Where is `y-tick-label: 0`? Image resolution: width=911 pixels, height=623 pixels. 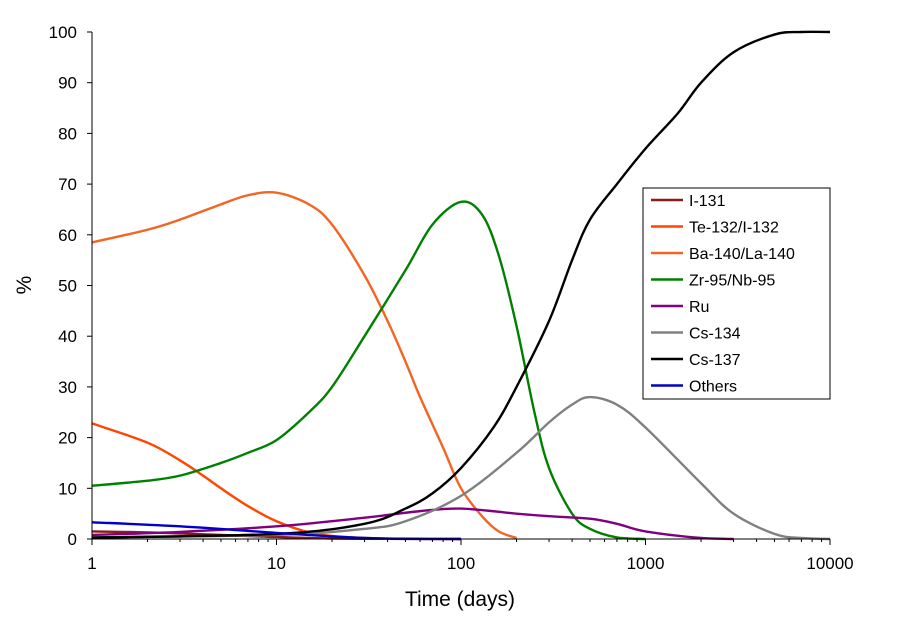
y-tick-label: 0 is located at coordinates (72, 539).